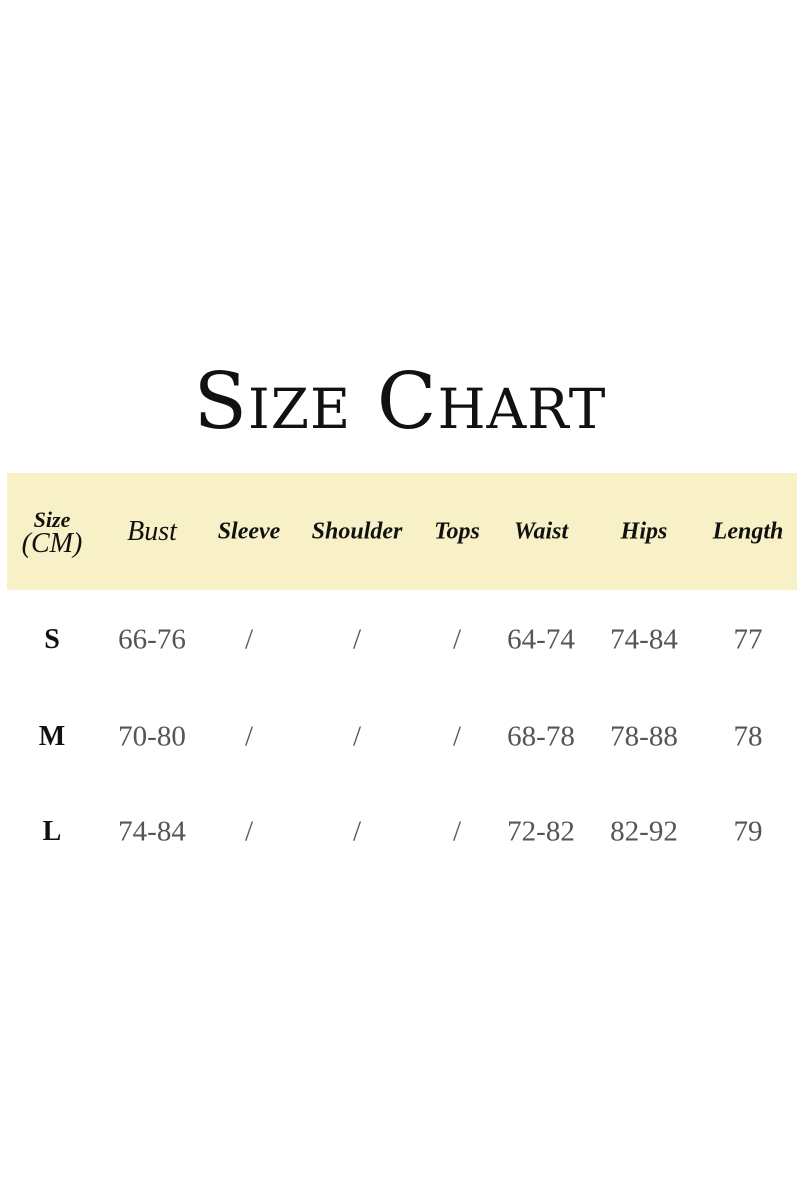 This screenshot has height=1200, width=800. Describe the element at coordinates (748, 531) in the screenshot. I see `header-length: Length` at that location.